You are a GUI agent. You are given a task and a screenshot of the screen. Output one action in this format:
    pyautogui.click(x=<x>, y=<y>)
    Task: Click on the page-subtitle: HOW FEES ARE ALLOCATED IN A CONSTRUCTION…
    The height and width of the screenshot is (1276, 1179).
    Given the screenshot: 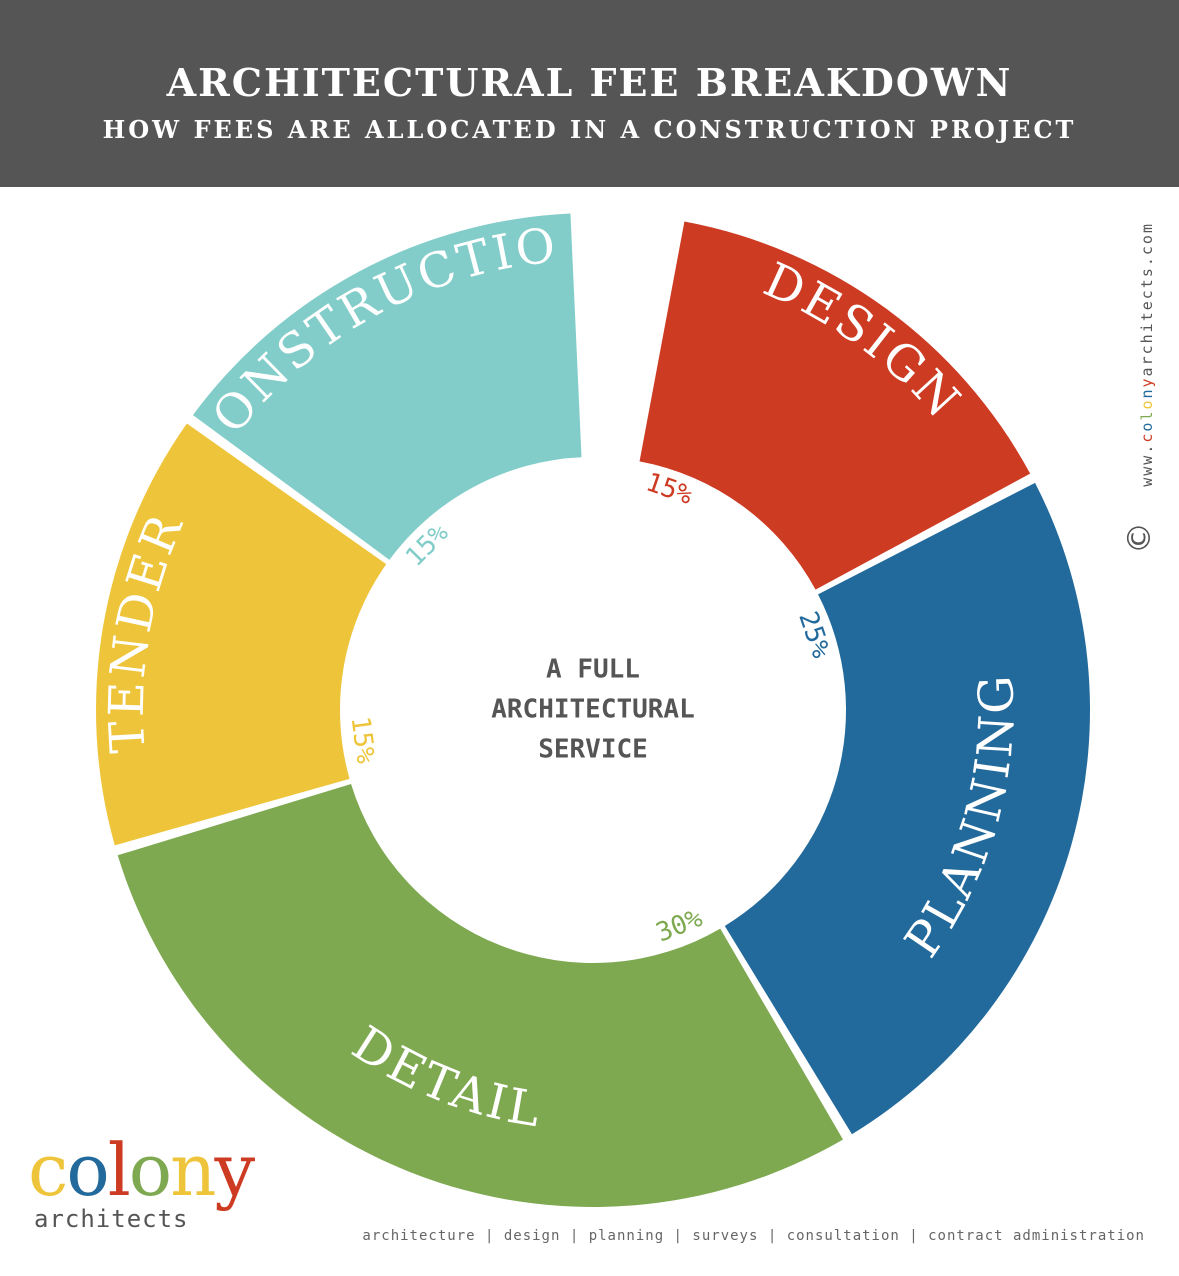 What is the action you would take?
    pyautogui.click(x=589, y=129)
    